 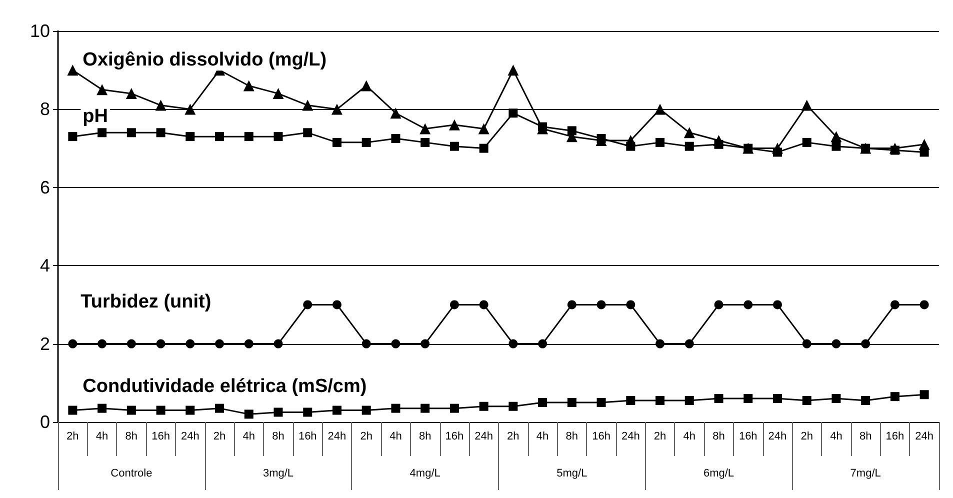 I want to click on text: 6mg/L, so click(x=718, y=474).